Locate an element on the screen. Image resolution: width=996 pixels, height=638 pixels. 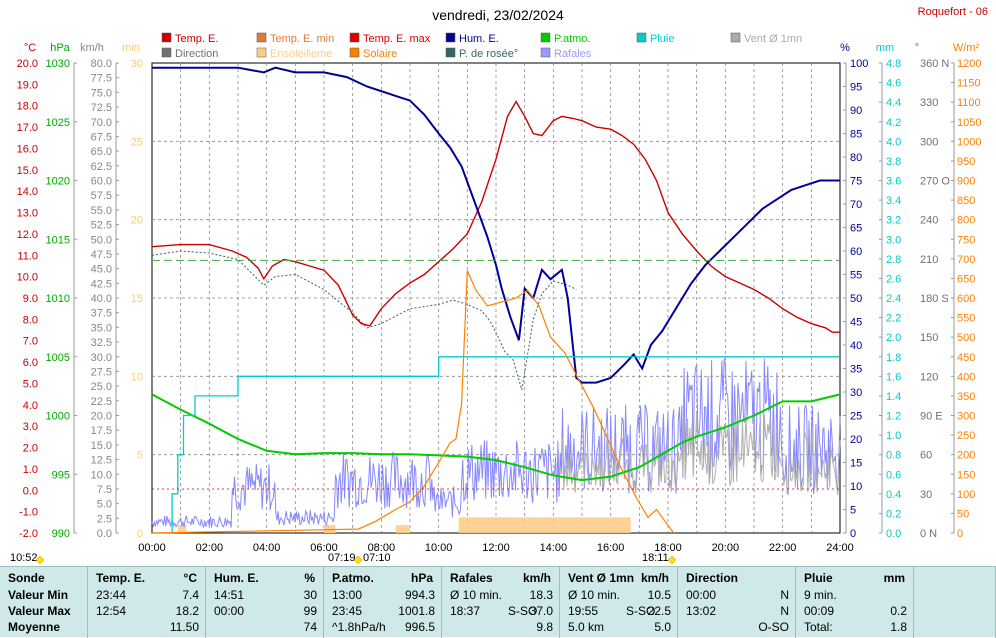
stats-row: 13:00 994.3 is located at coordinates (382, 595).